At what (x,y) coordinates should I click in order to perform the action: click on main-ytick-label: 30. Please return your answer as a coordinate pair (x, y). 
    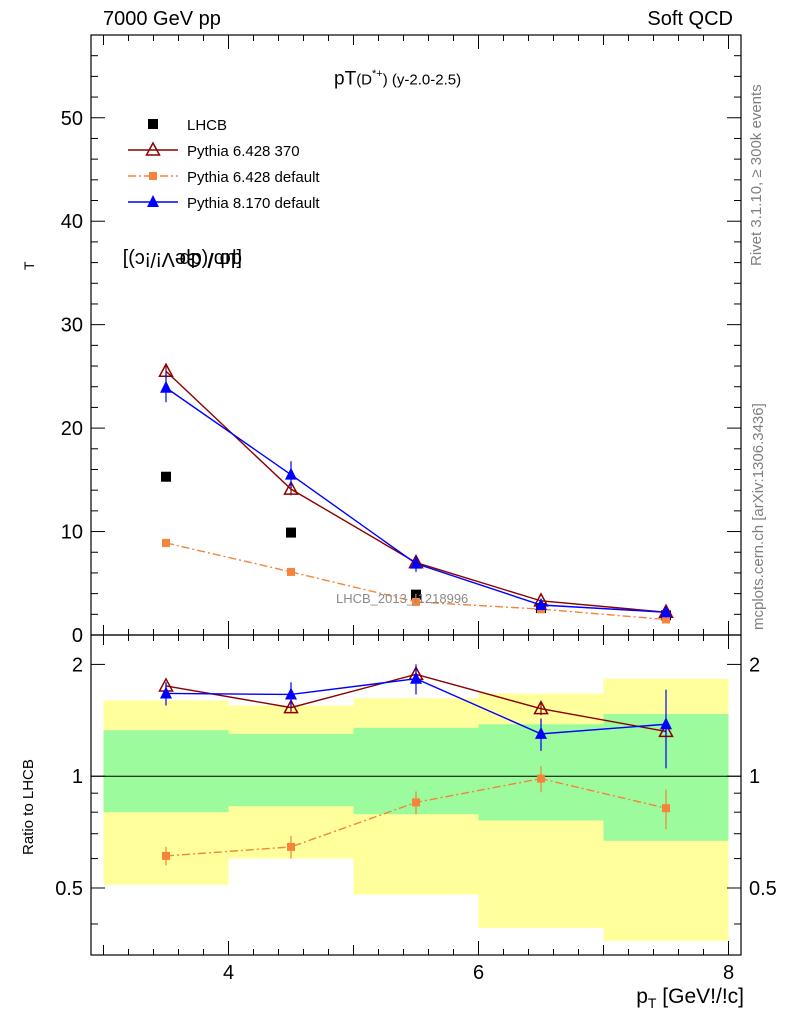
    Looking at the image, I should click on (72, 326).